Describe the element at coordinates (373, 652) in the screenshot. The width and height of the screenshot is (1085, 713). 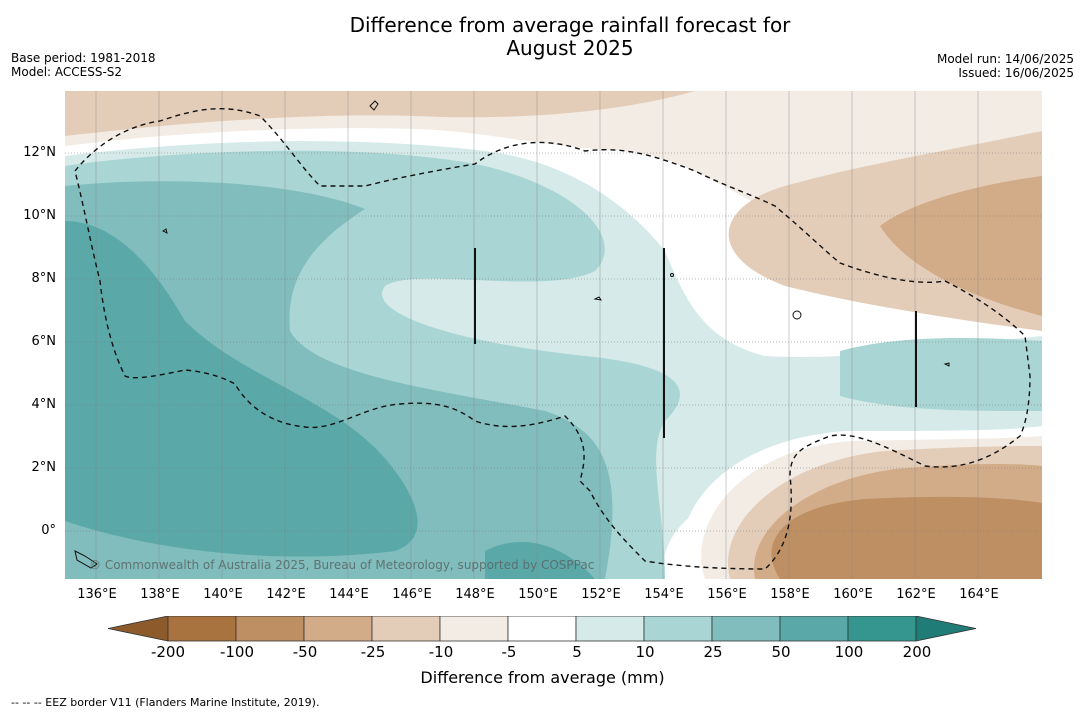
I see `colorbar-label: -25` at that location.